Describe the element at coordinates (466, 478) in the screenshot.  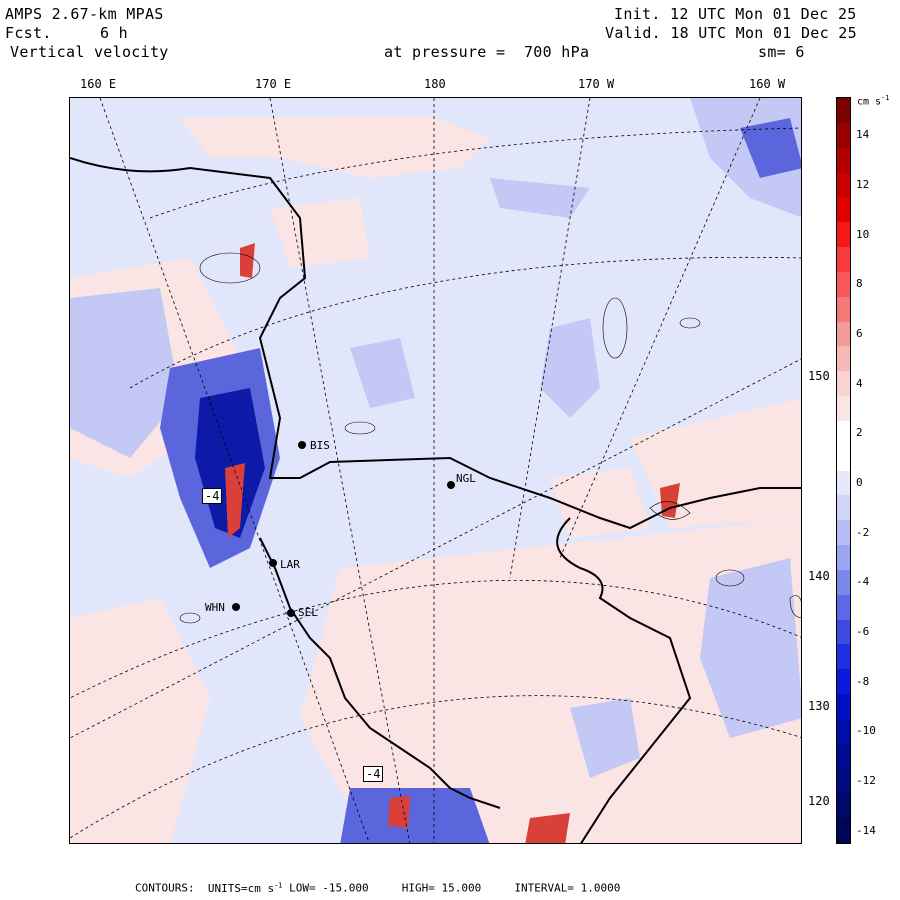
I see `station-ngl-label: NGL` at that location.